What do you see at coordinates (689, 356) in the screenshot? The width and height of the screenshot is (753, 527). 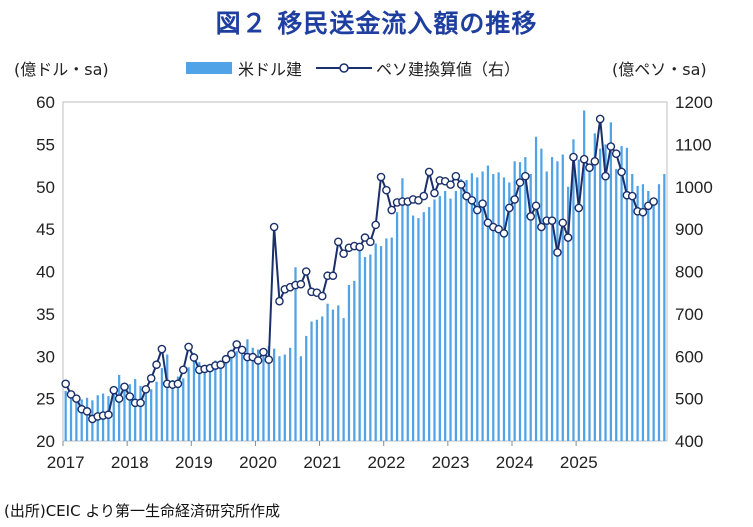 I see `right-y-tick-label: 600` at bounding box center [689, 356].